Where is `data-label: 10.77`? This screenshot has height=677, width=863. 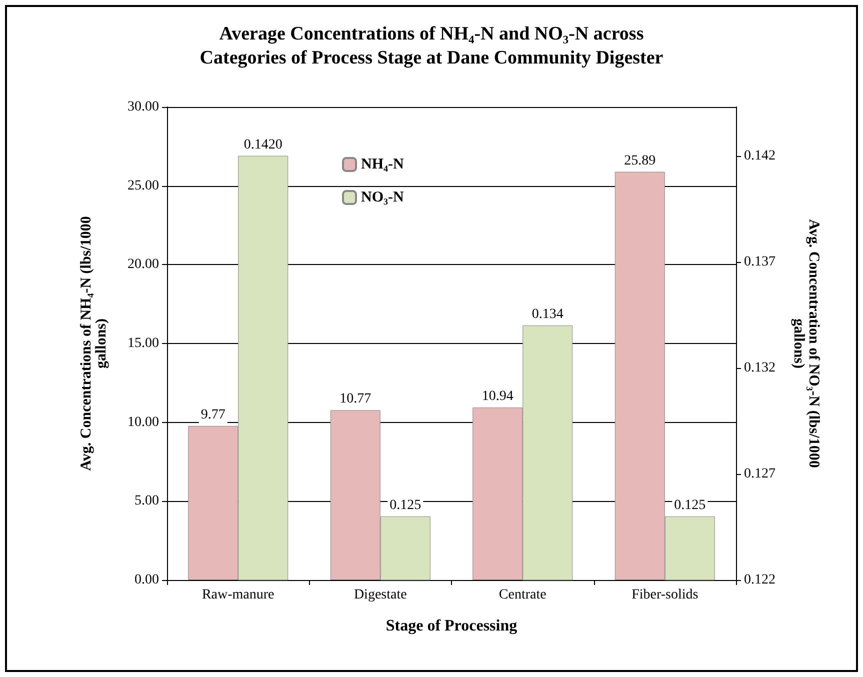 data-label: 10.77 is located at coordinates (356, 399).